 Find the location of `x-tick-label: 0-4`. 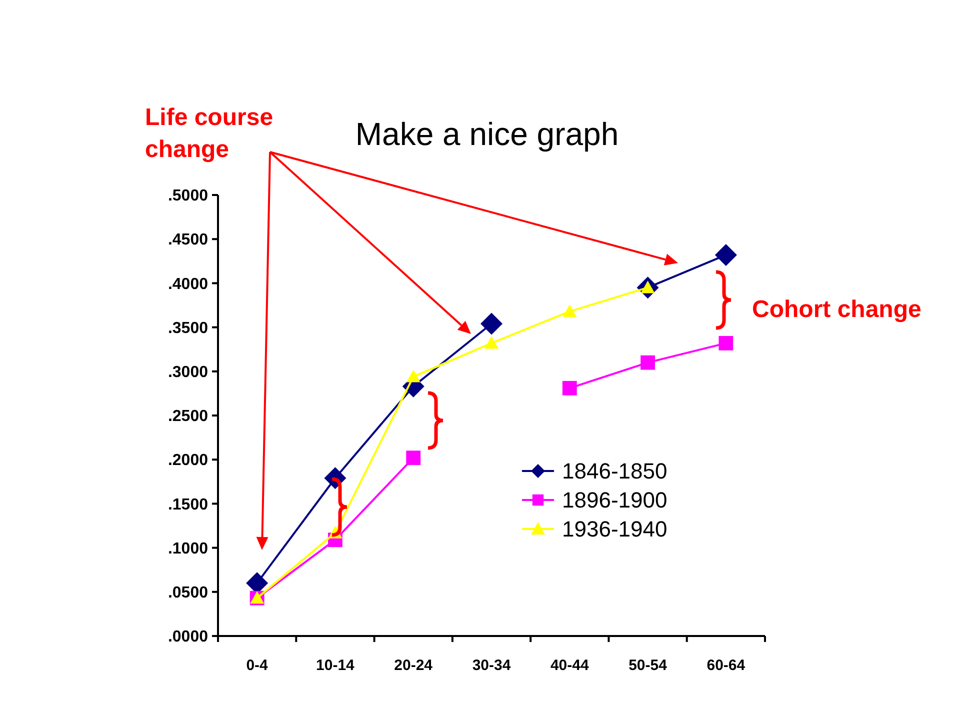

x-tick-label: 0-4 is located at coordinates (257, 665).